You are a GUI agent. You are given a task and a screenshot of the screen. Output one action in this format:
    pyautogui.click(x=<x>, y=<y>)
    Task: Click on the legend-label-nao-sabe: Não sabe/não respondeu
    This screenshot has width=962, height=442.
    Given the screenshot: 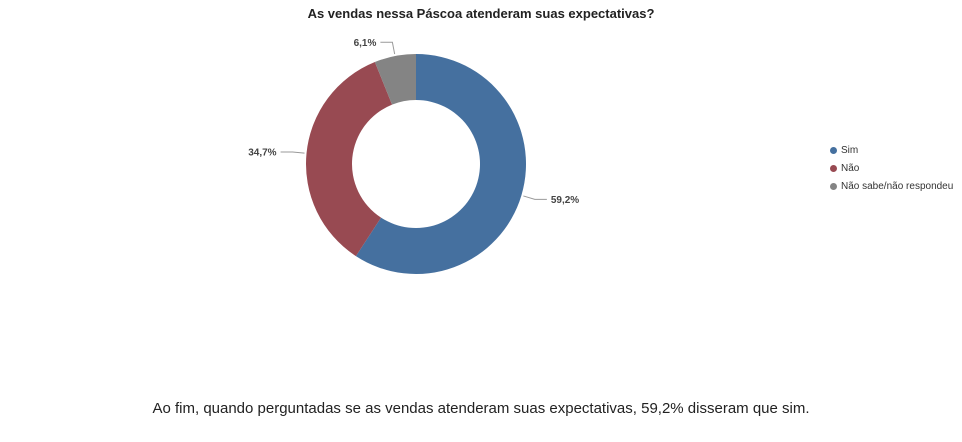 What is the action you would take?
    pyautogui.click(x=897, y=186)
    